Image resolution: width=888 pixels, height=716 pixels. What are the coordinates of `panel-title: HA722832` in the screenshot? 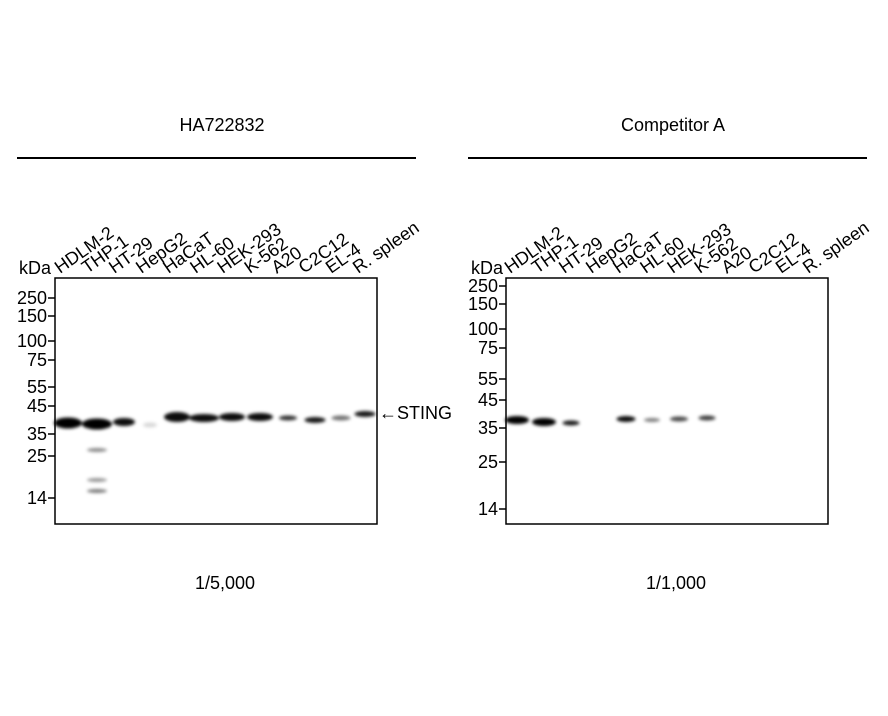 It's located at (221, 125).